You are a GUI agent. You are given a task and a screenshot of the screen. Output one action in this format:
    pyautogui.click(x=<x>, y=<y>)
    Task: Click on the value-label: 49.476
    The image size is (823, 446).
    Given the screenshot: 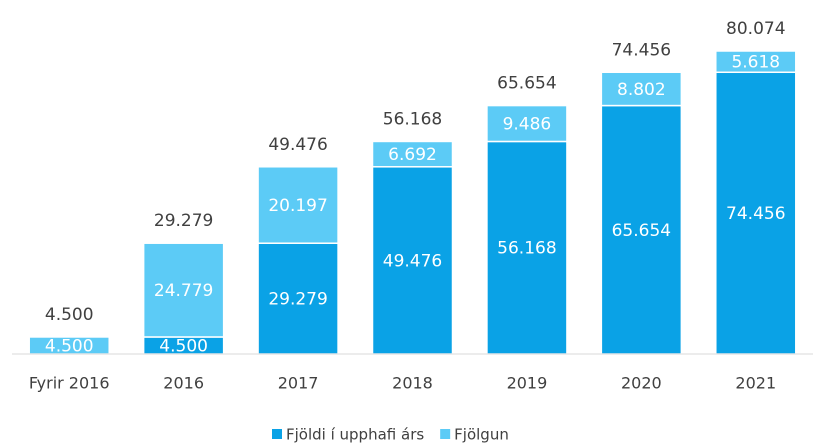 What is the action you would take?
    pyautogui.click(x=412, y=261)
    